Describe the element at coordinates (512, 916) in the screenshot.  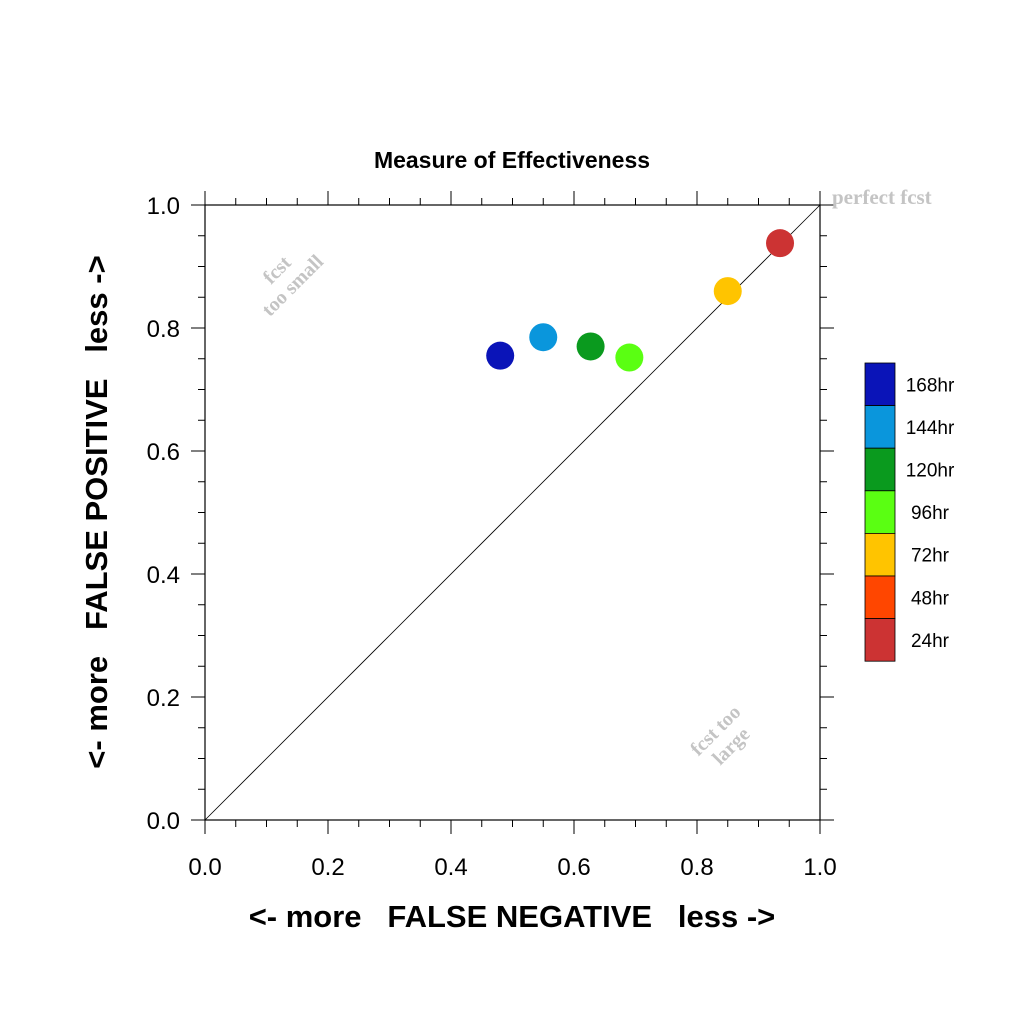
I see `x-axis-label: <- more FALSE NEGATIVE less ->` at that location.